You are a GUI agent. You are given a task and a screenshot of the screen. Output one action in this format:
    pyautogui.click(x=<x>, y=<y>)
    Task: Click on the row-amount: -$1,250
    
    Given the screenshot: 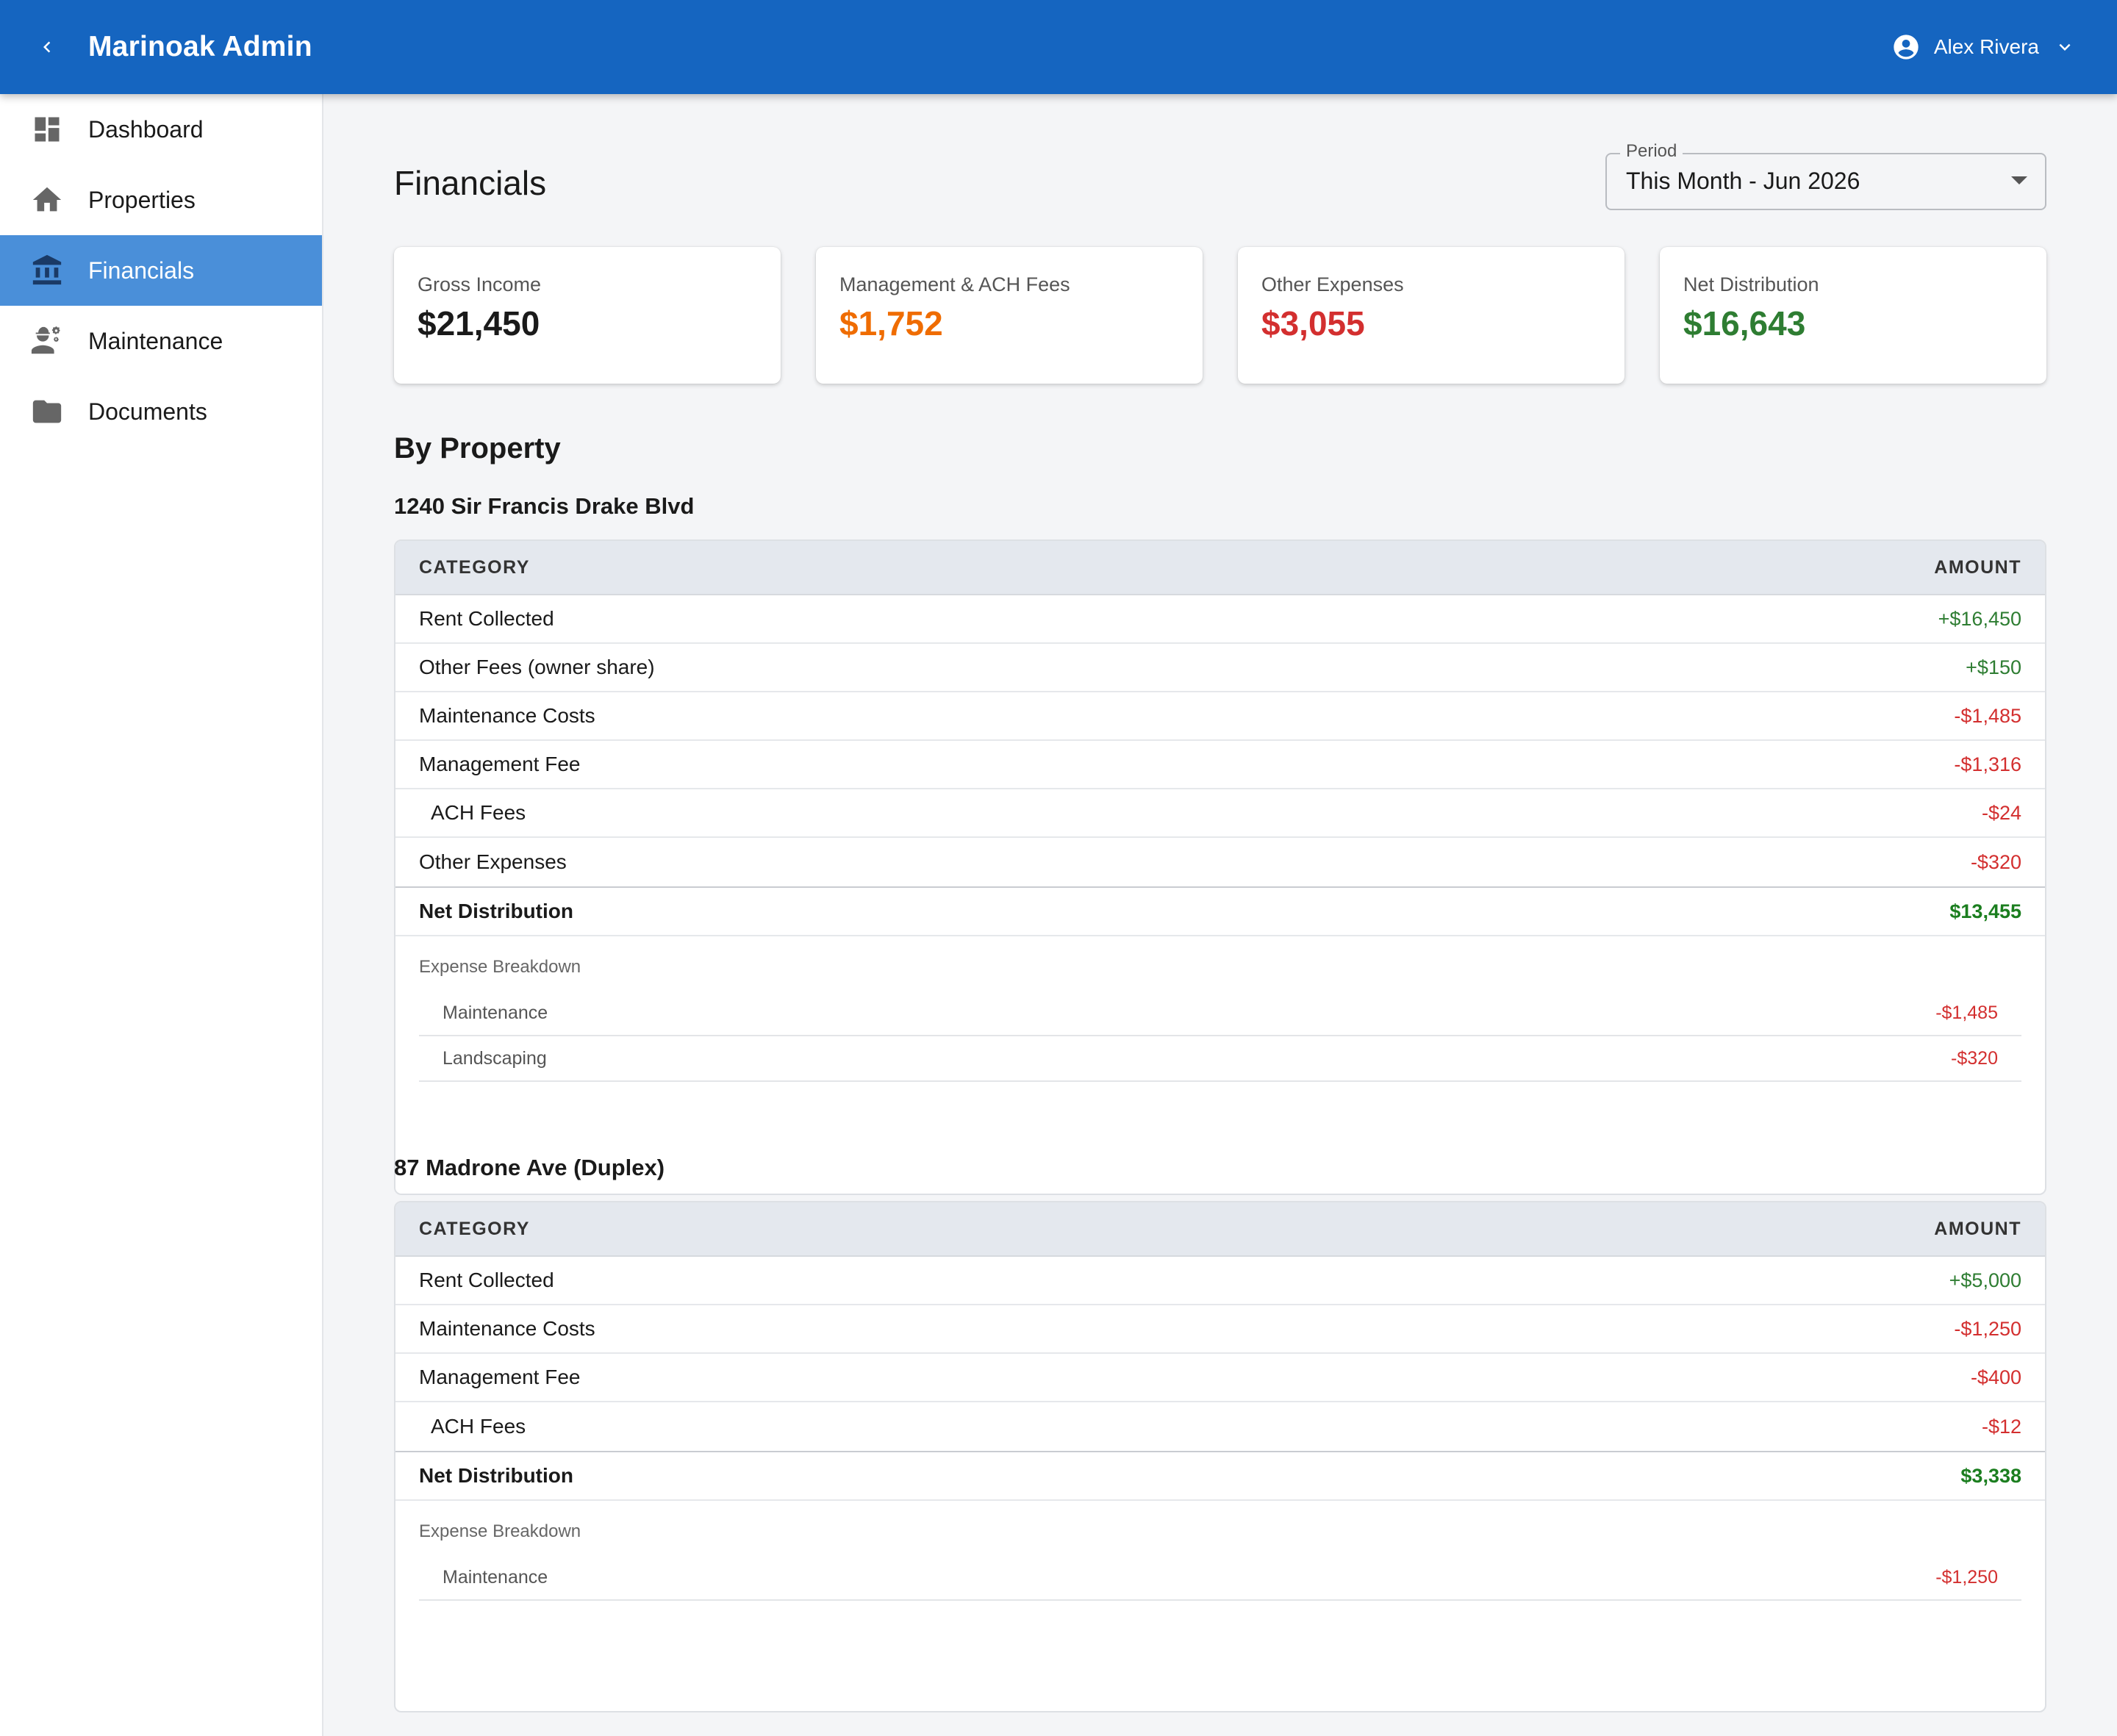 What is the action you would take?
    pyautogui.click(x=1987, y=1328)
    